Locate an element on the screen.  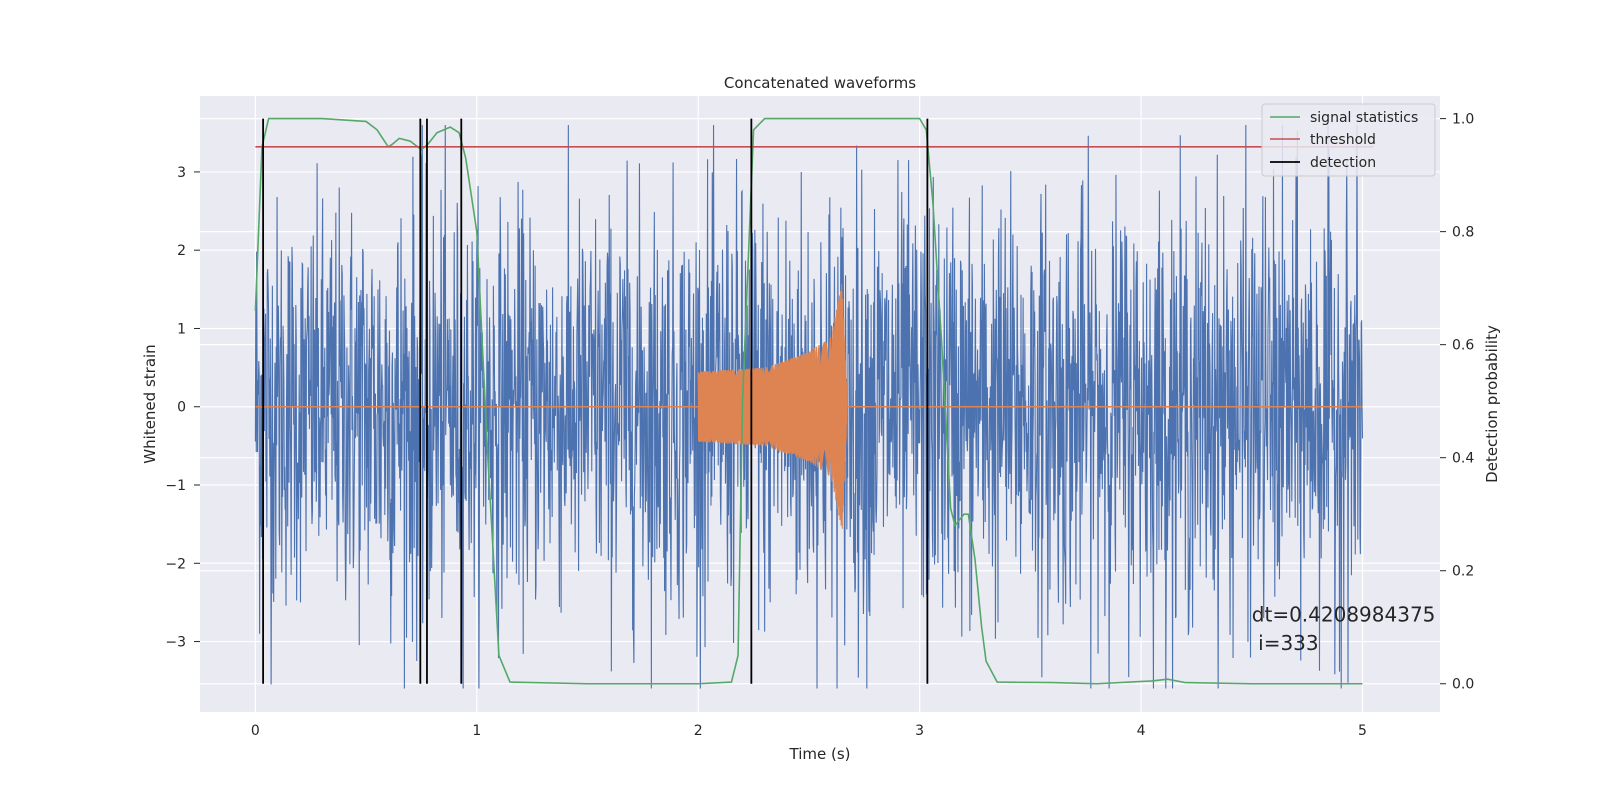
x-tick-label: 4 is located at coordinates (1141, 731).